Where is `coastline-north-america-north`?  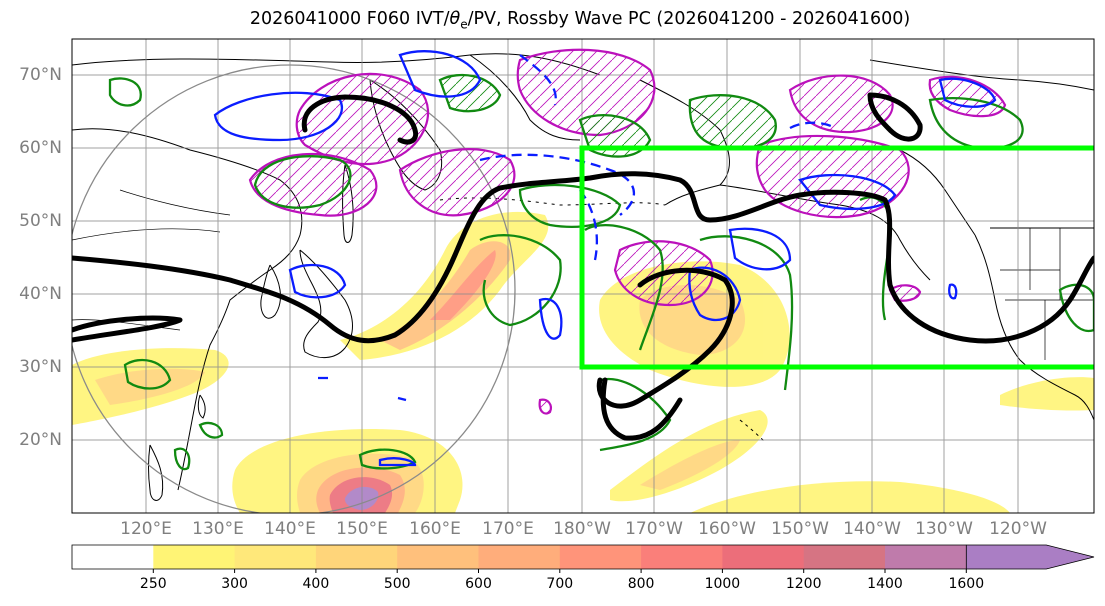
coastline-north-america-north is located at coordinates (981, 75).